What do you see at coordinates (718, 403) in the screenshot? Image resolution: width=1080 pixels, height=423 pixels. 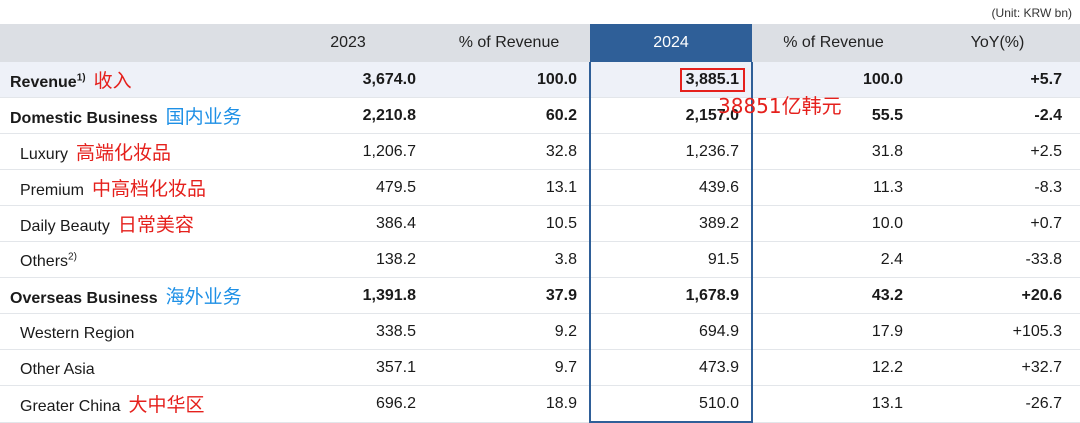 I see `value-2024: 510.0` at bounding box center [718, 403].